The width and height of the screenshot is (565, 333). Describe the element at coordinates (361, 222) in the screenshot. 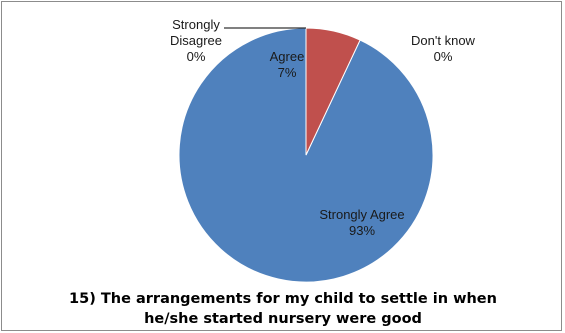

I see `slice-label-strongly-agree: Strongly Agree 93%` at that location.